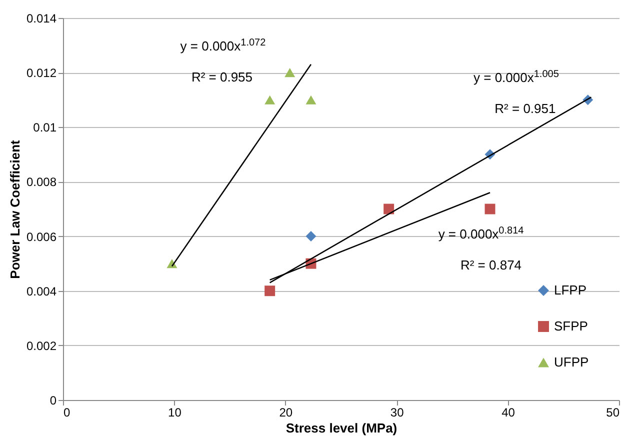  I want to click on y-tick-label: 0, so click(53, 401).